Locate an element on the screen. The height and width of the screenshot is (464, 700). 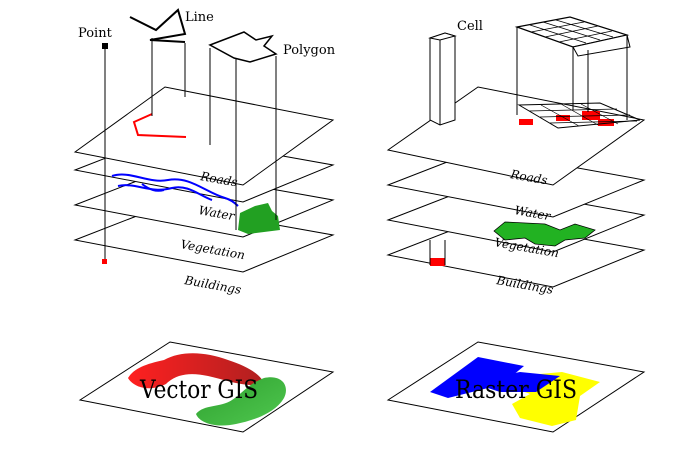
river-line is located at coordinates (175, 190).